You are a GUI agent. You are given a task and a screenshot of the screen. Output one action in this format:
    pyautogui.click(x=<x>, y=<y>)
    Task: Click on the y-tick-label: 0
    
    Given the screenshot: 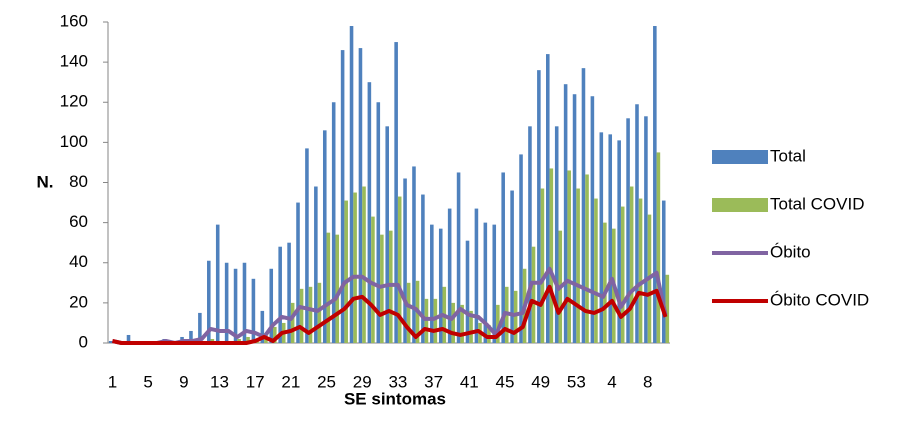 What is the action you would take?
    pyautogui.click(x=83, y=341)
    